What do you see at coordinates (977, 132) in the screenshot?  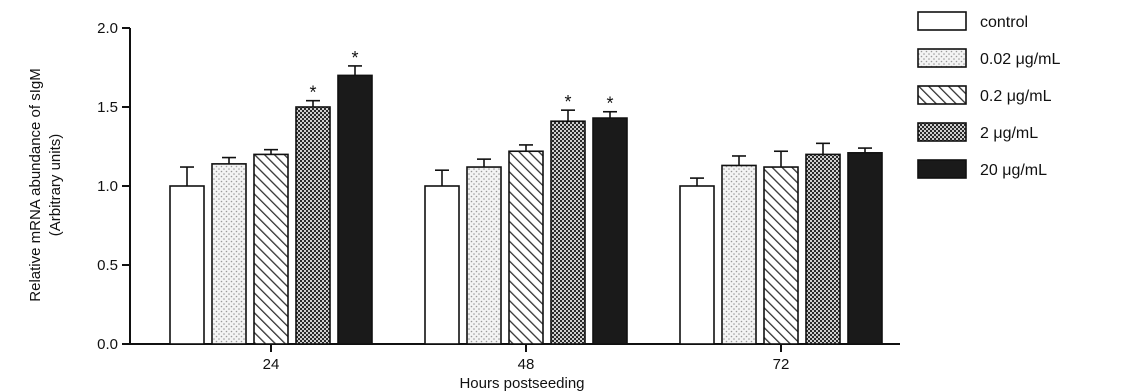 I see `legend-item-3: 2 μg/mL` at bounding box center [977, 132].